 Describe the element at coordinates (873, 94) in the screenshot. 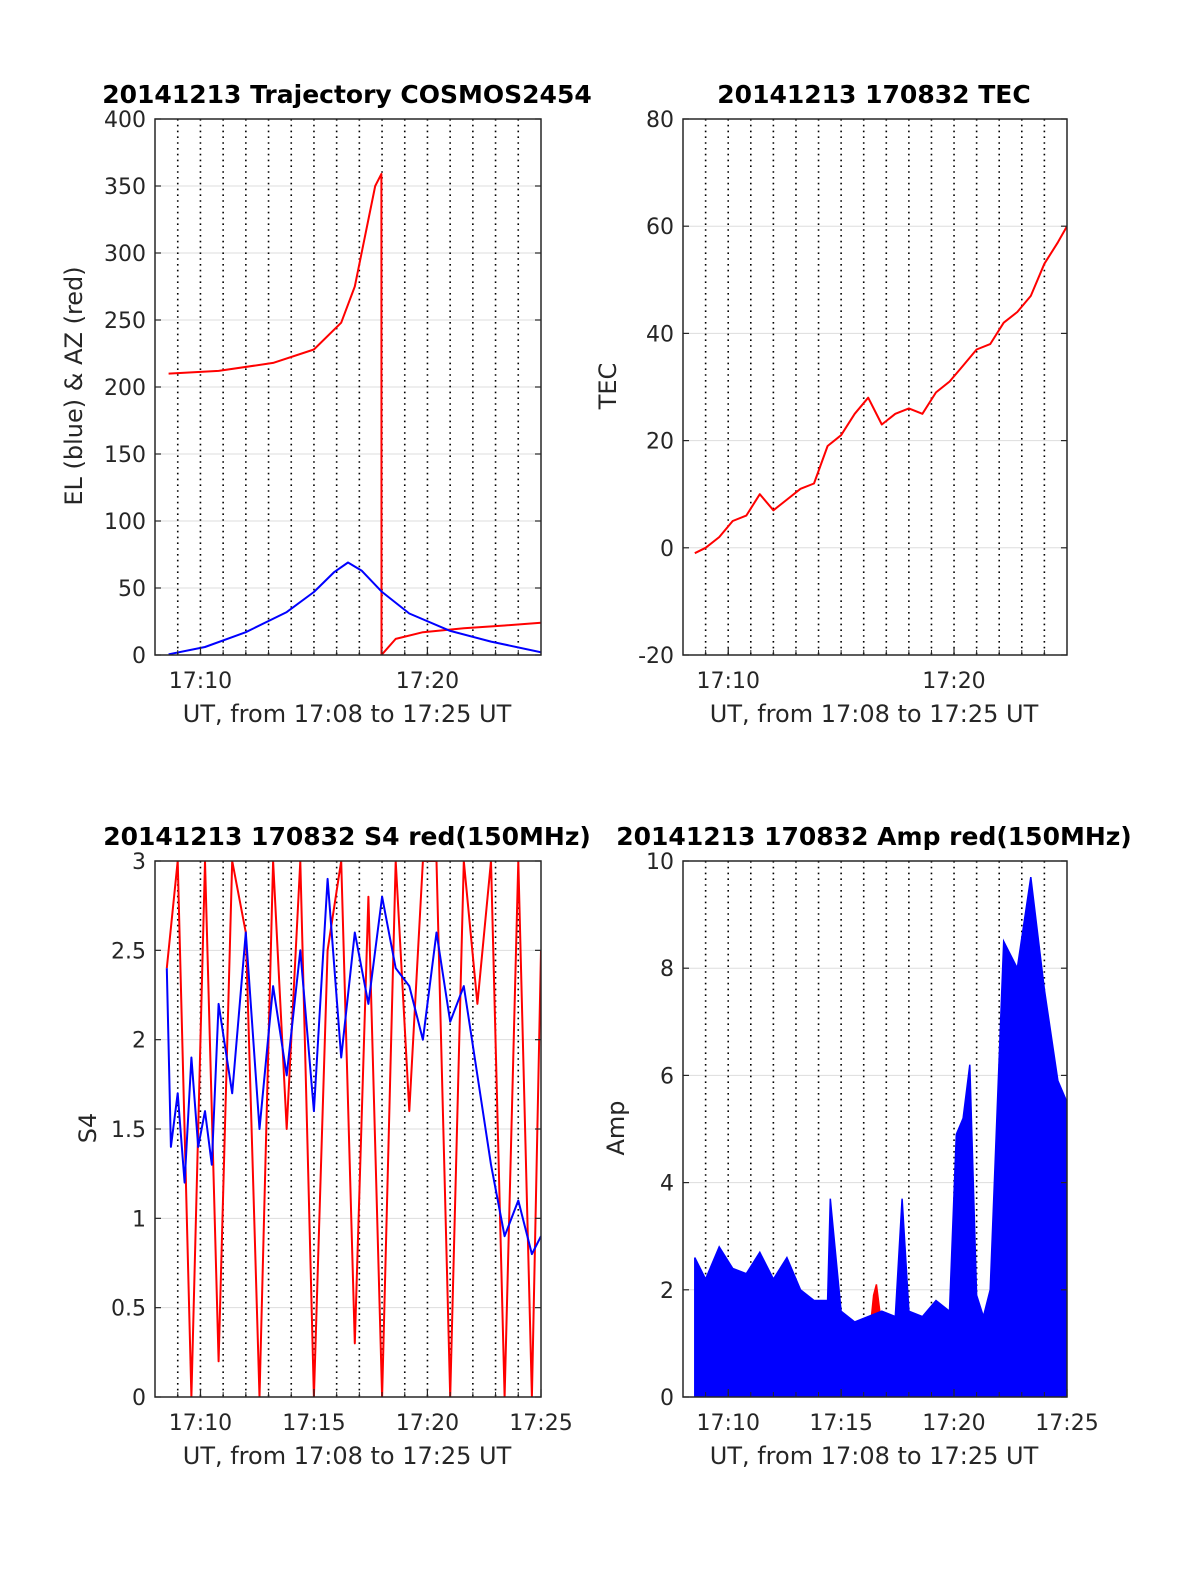

I see `tec-title: 20141213 170832 TEC` at that location.